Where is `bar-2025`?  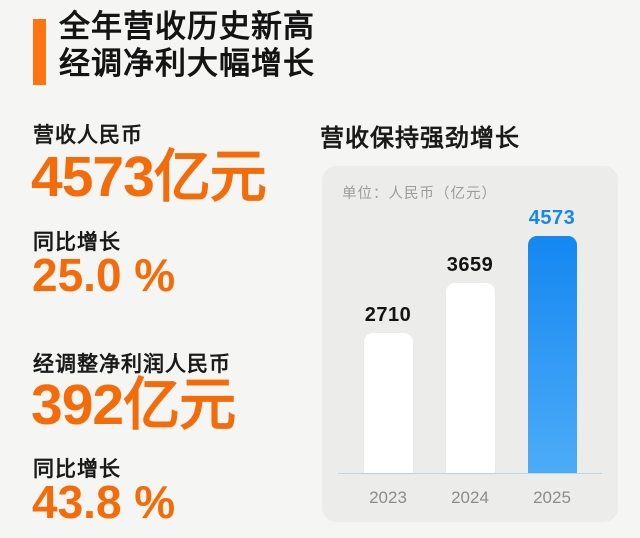
bar-2025 is located at coordinates (552, 354).